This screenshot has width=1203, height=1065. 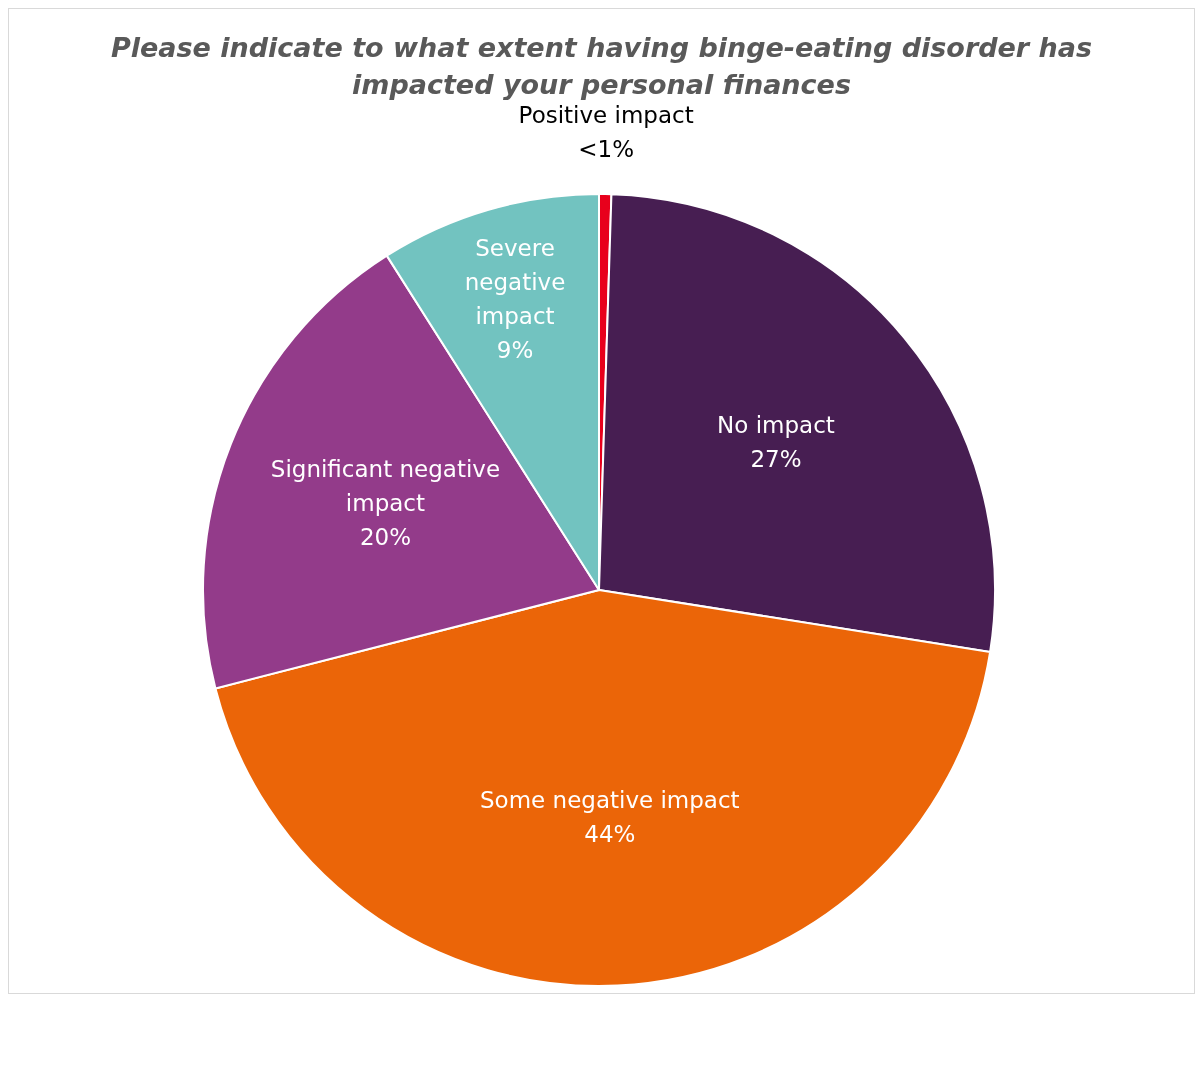 What do you see at coordinates (385, 486) in the screenshot?
I see `slice-label: Significant negative impact` at bounding box center [385, 486].